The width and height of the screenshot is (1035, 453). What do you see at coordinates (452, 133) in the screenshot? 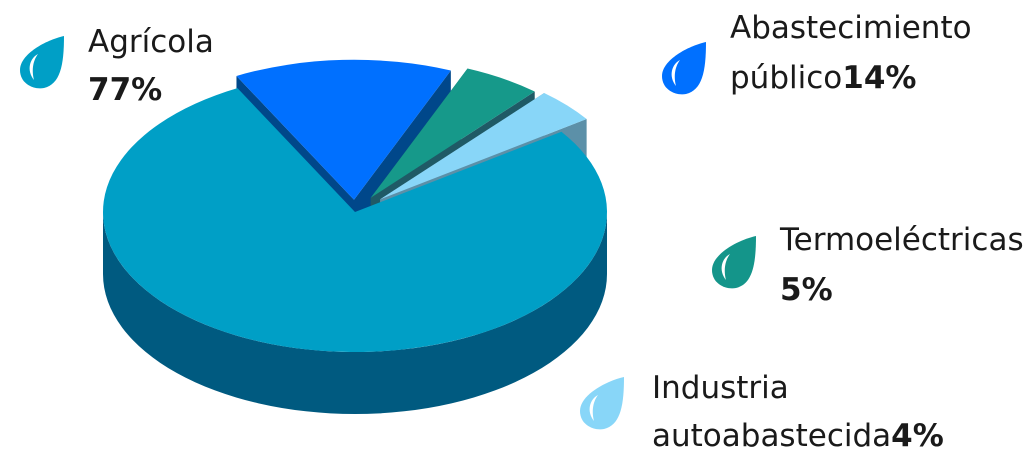
I see `slice-termoelectricas` at bounding box center [452, 133].